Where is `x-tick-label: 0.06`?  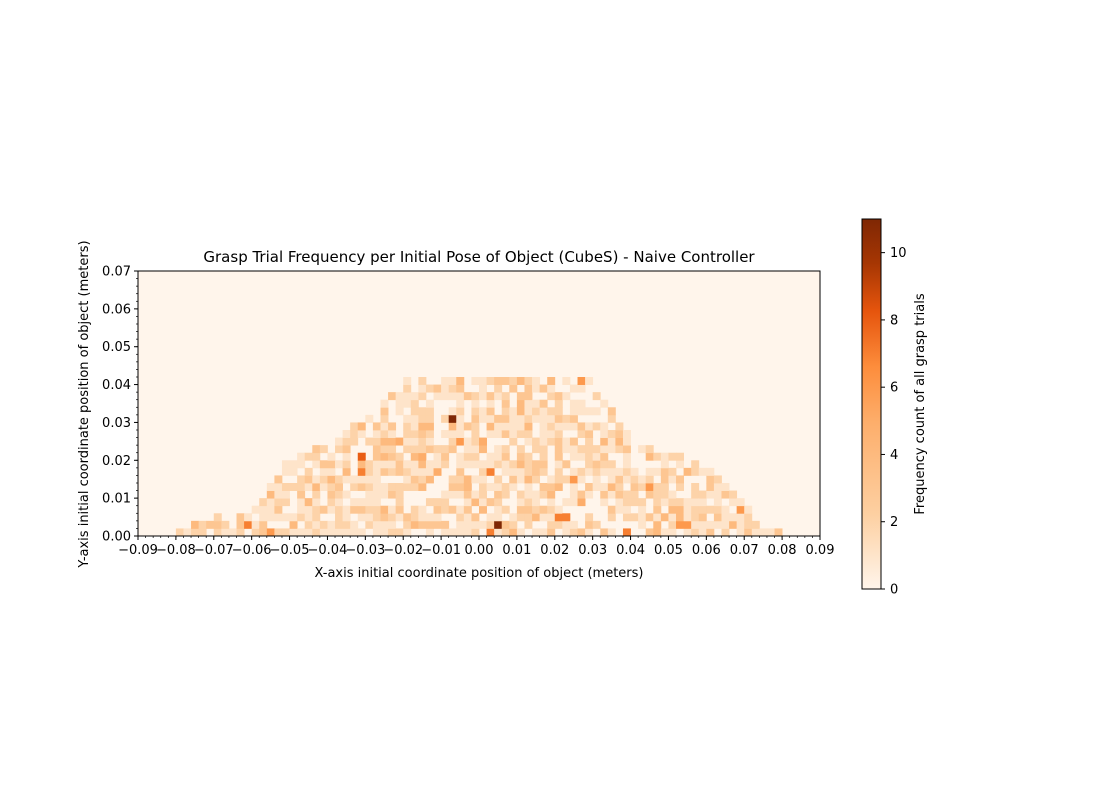
x-tick-label: 0.06 is located at coordinates (706, 550).